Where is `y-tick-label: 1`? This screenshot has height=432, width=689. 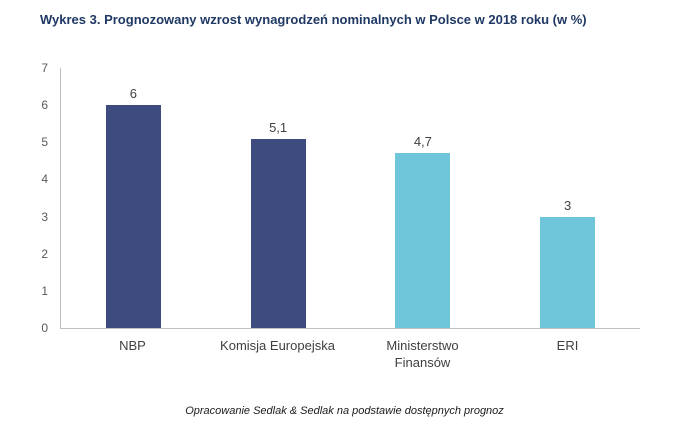
y-tick-label: 1 is located at coordinates (44, 290).